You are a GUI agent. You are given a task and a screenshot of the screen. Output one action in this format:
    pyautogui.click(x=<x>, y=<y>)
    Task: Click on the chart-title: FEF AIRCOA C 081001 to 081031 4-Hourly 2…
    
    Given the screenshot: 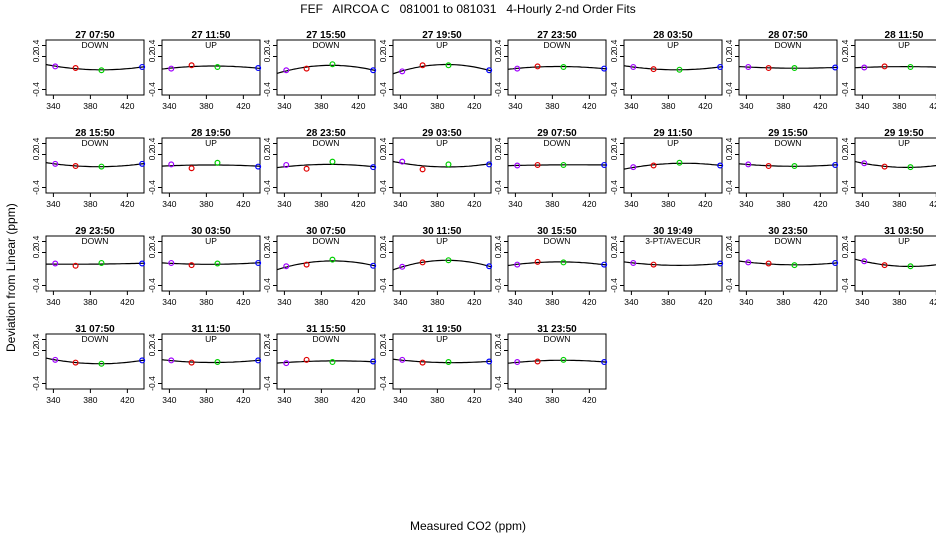 What is the action you would take?
    pyautogui.click(x=468, y=9)
    